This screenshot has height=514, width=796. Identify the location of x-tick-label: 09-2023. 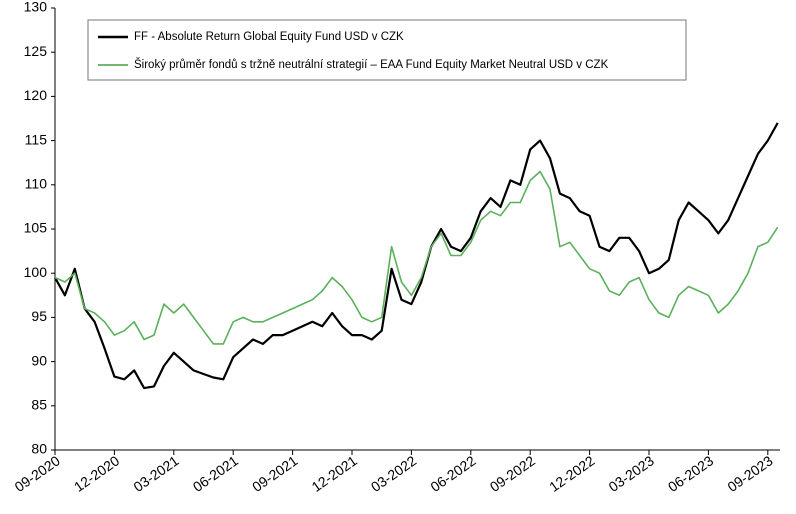
(749, 473).